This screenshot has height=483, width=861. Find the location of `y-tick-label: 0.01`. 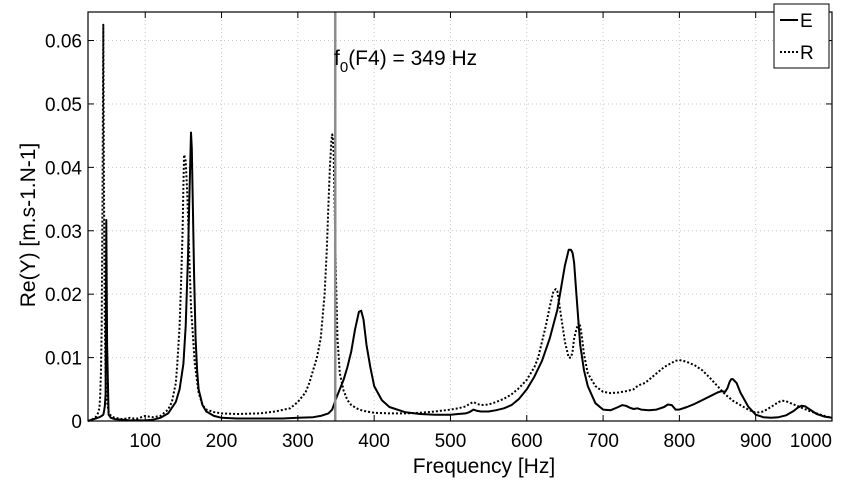

y-tick-label: 0.01 is located at coordinates (63, 359).